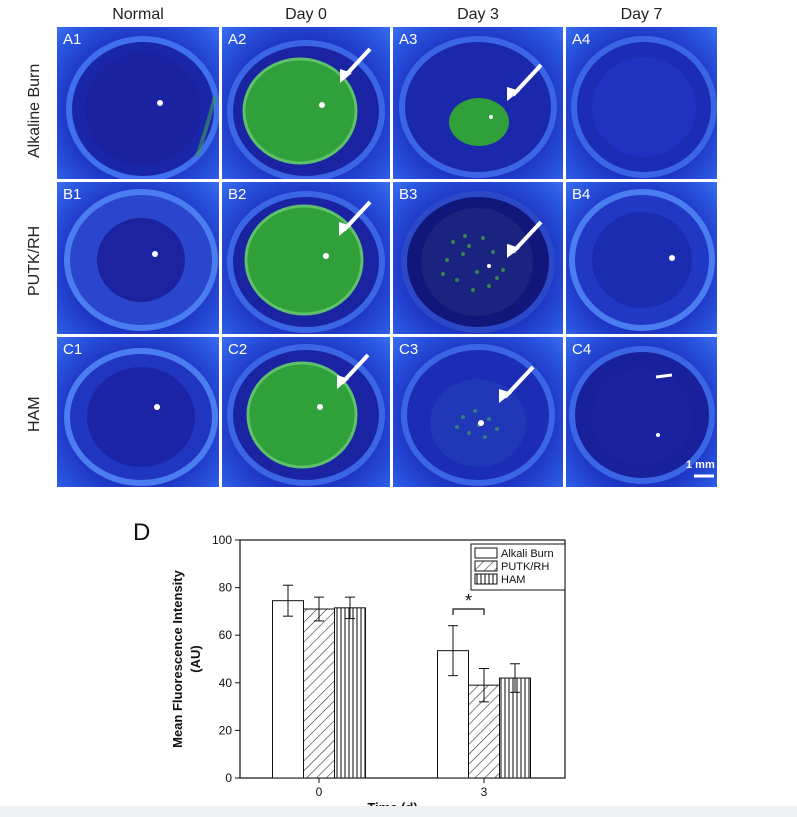 The width and height of the screenshot is (797, 817). What do you see at coordinates (519, 382) in the screenshot?
I see `arrow-c3` at bounding box center [519, 382].